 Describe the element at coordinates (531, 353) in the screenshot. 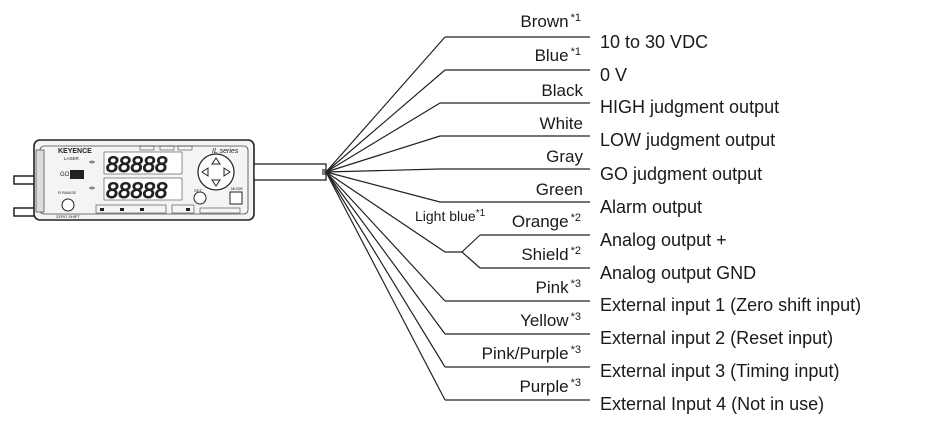

I see `wire-label-pink-purple: Pink/Purple *3` at that location.